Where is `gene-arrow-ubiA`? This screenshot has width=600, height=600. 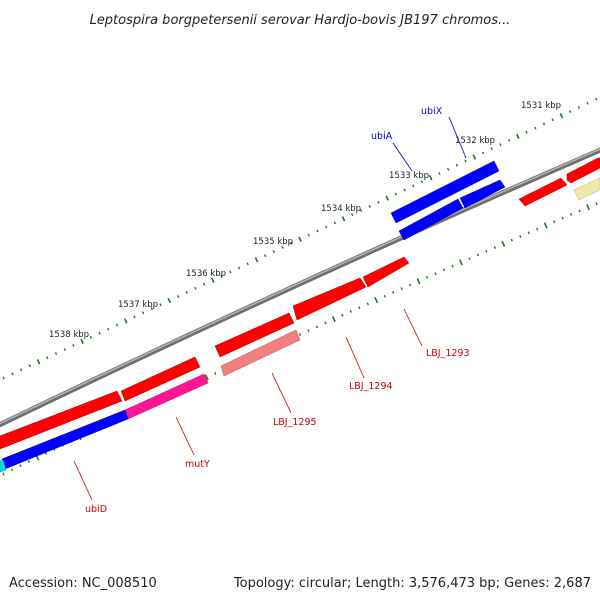
gene-arrow-ubiA is located at coordinates (431, 219).